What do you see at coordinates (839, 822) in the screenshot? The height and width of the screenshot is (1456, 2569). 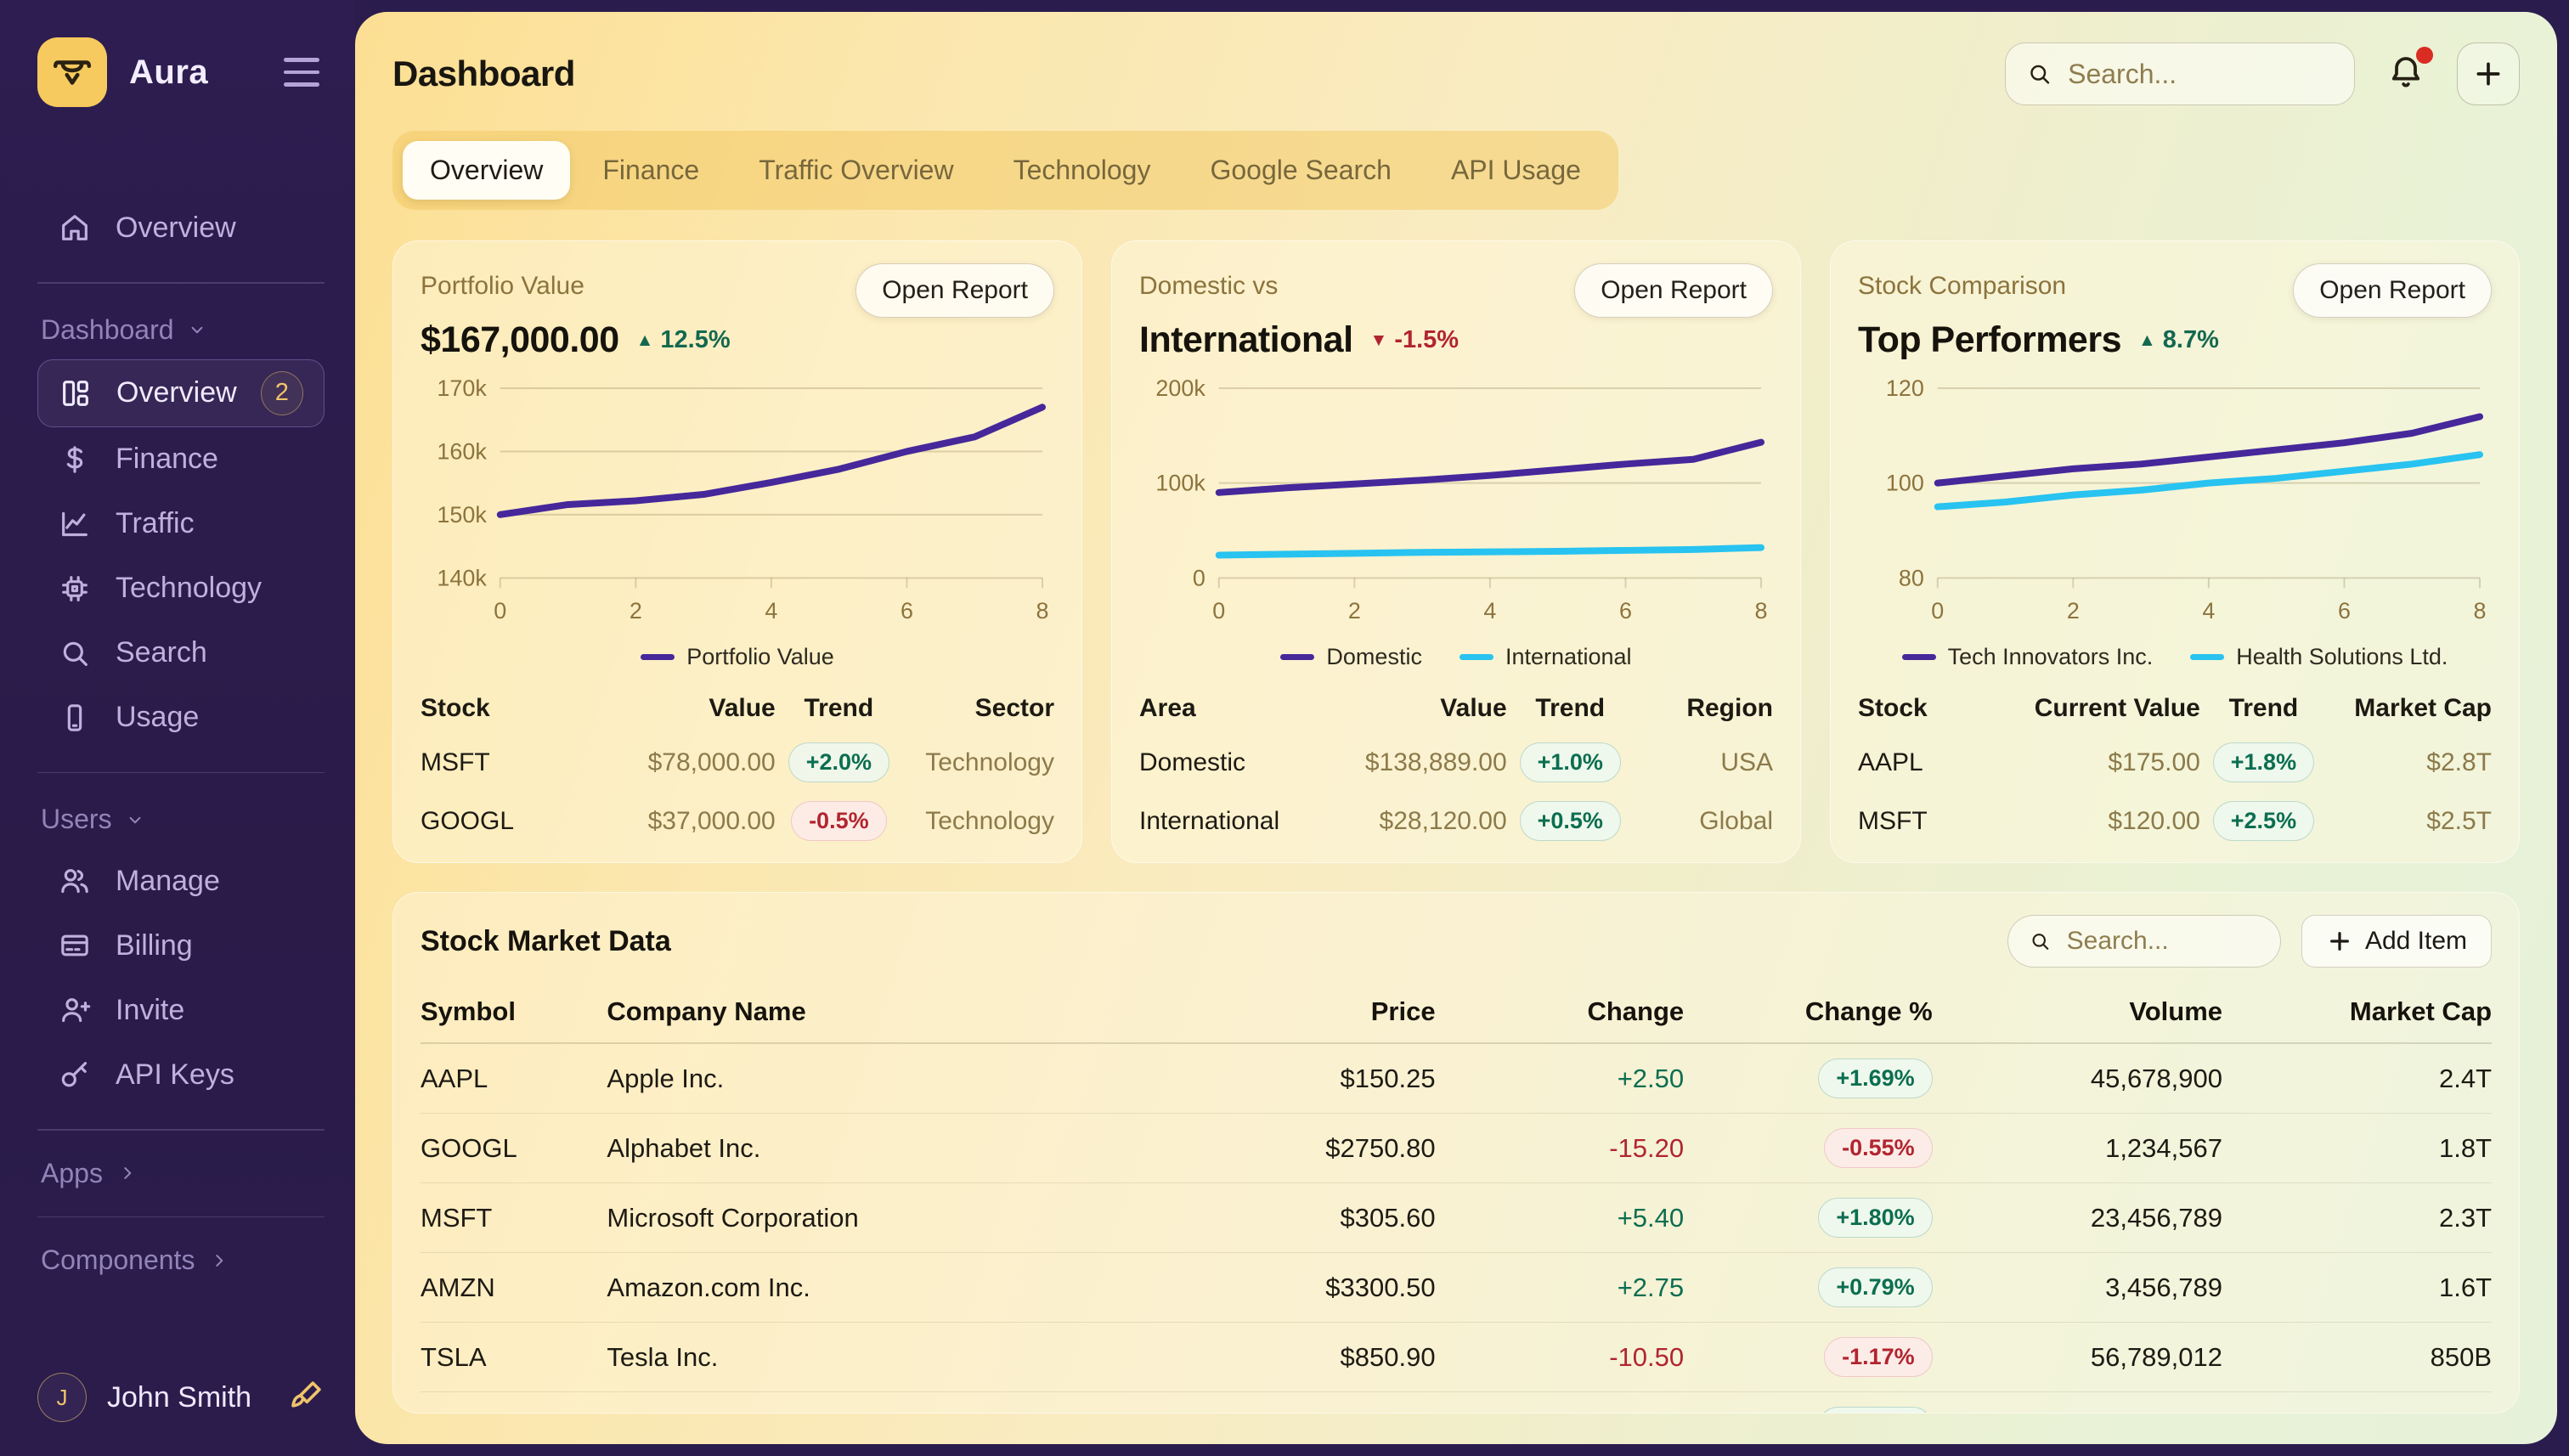 I see `trend-pill: -0.5%` at bounding box center [839, 822].